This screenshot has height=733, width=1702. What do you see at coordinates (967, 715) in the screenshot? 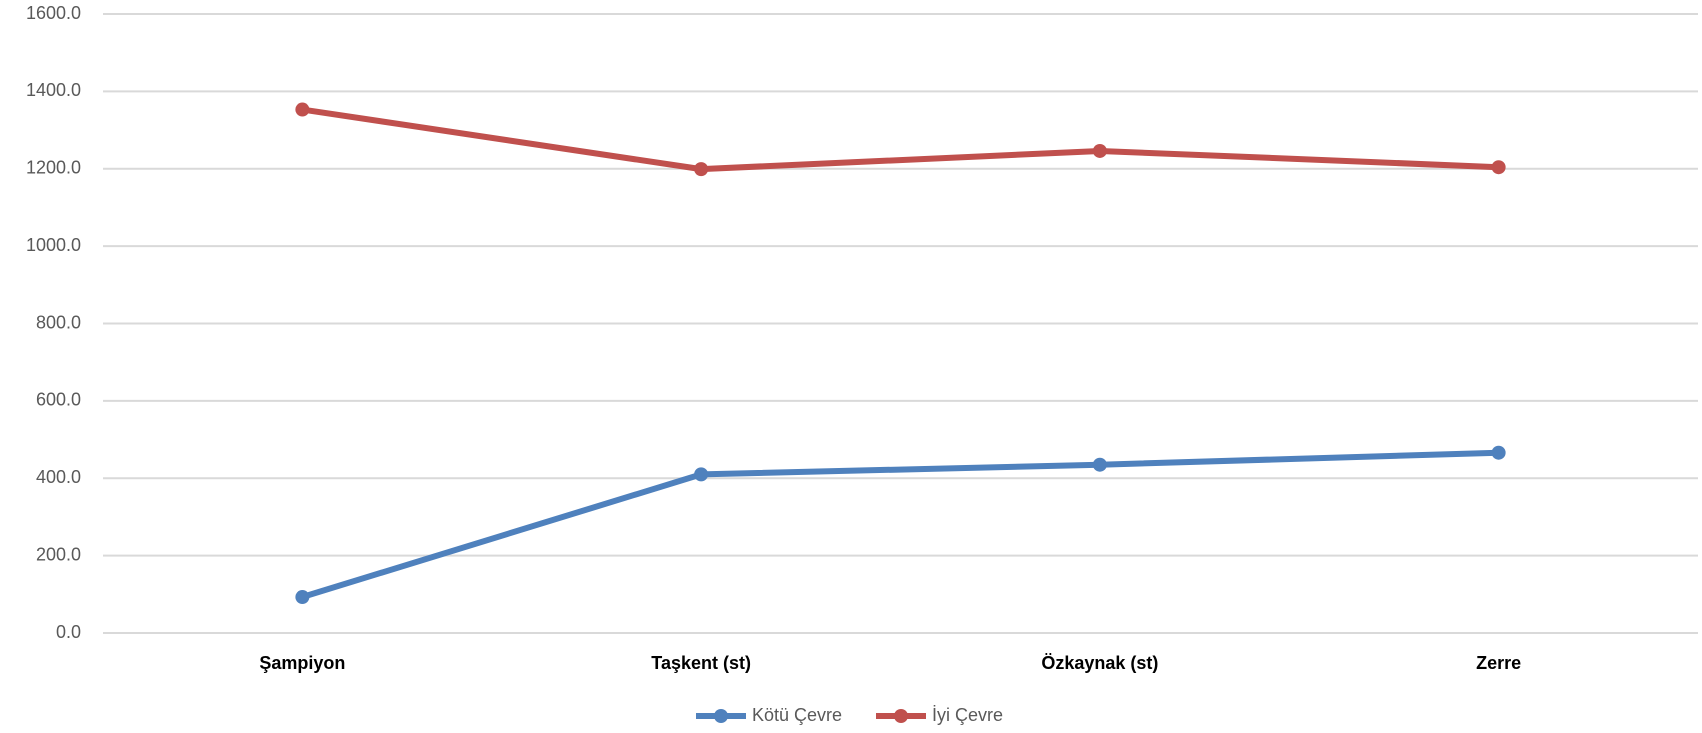
I see `legend-label: İyi Çevre` at bounding box center [967, 715].